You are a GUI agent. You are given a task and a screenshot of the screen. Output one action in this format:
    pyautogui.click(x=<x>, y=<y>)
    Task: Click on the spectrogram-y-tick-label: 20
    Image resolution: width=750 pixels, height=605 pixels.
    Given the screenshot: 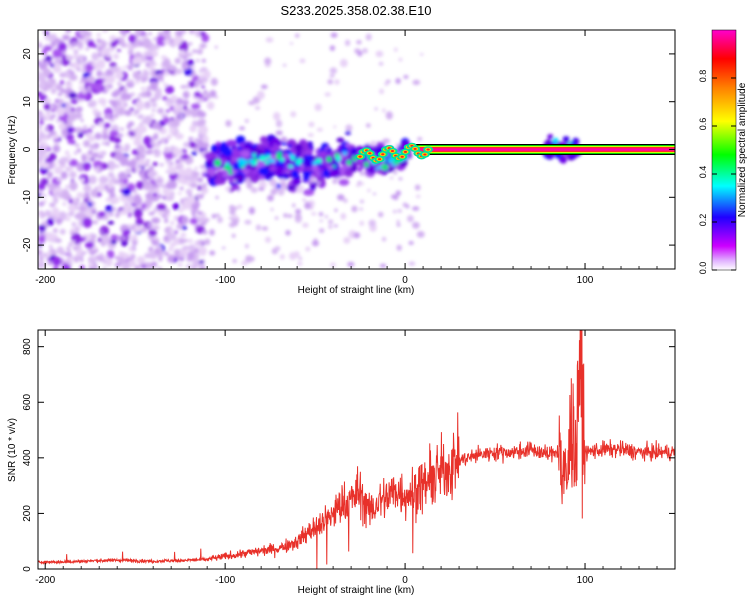 What is the action you would take?
    pyautogui.click(x=27, y=54)
    